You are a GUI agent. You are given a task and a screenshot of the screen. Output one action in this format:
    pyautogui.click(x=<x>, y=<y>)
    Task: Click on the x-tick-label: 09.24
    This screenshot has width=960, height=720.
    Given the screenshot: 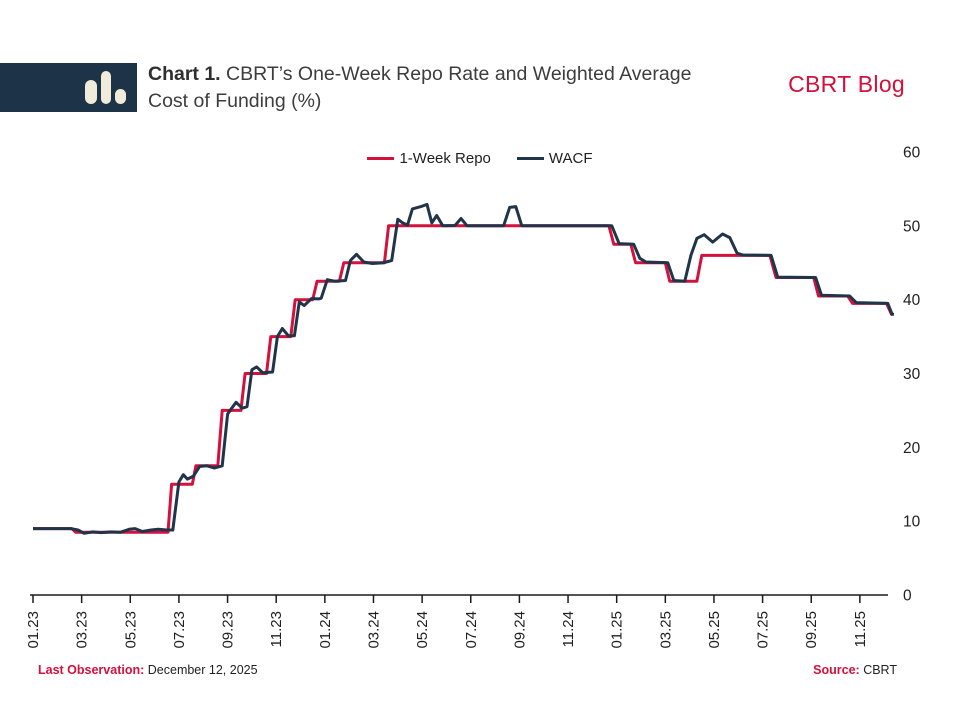 What is the action you would take?
    pyautogui.click(x=519, y=630)
    